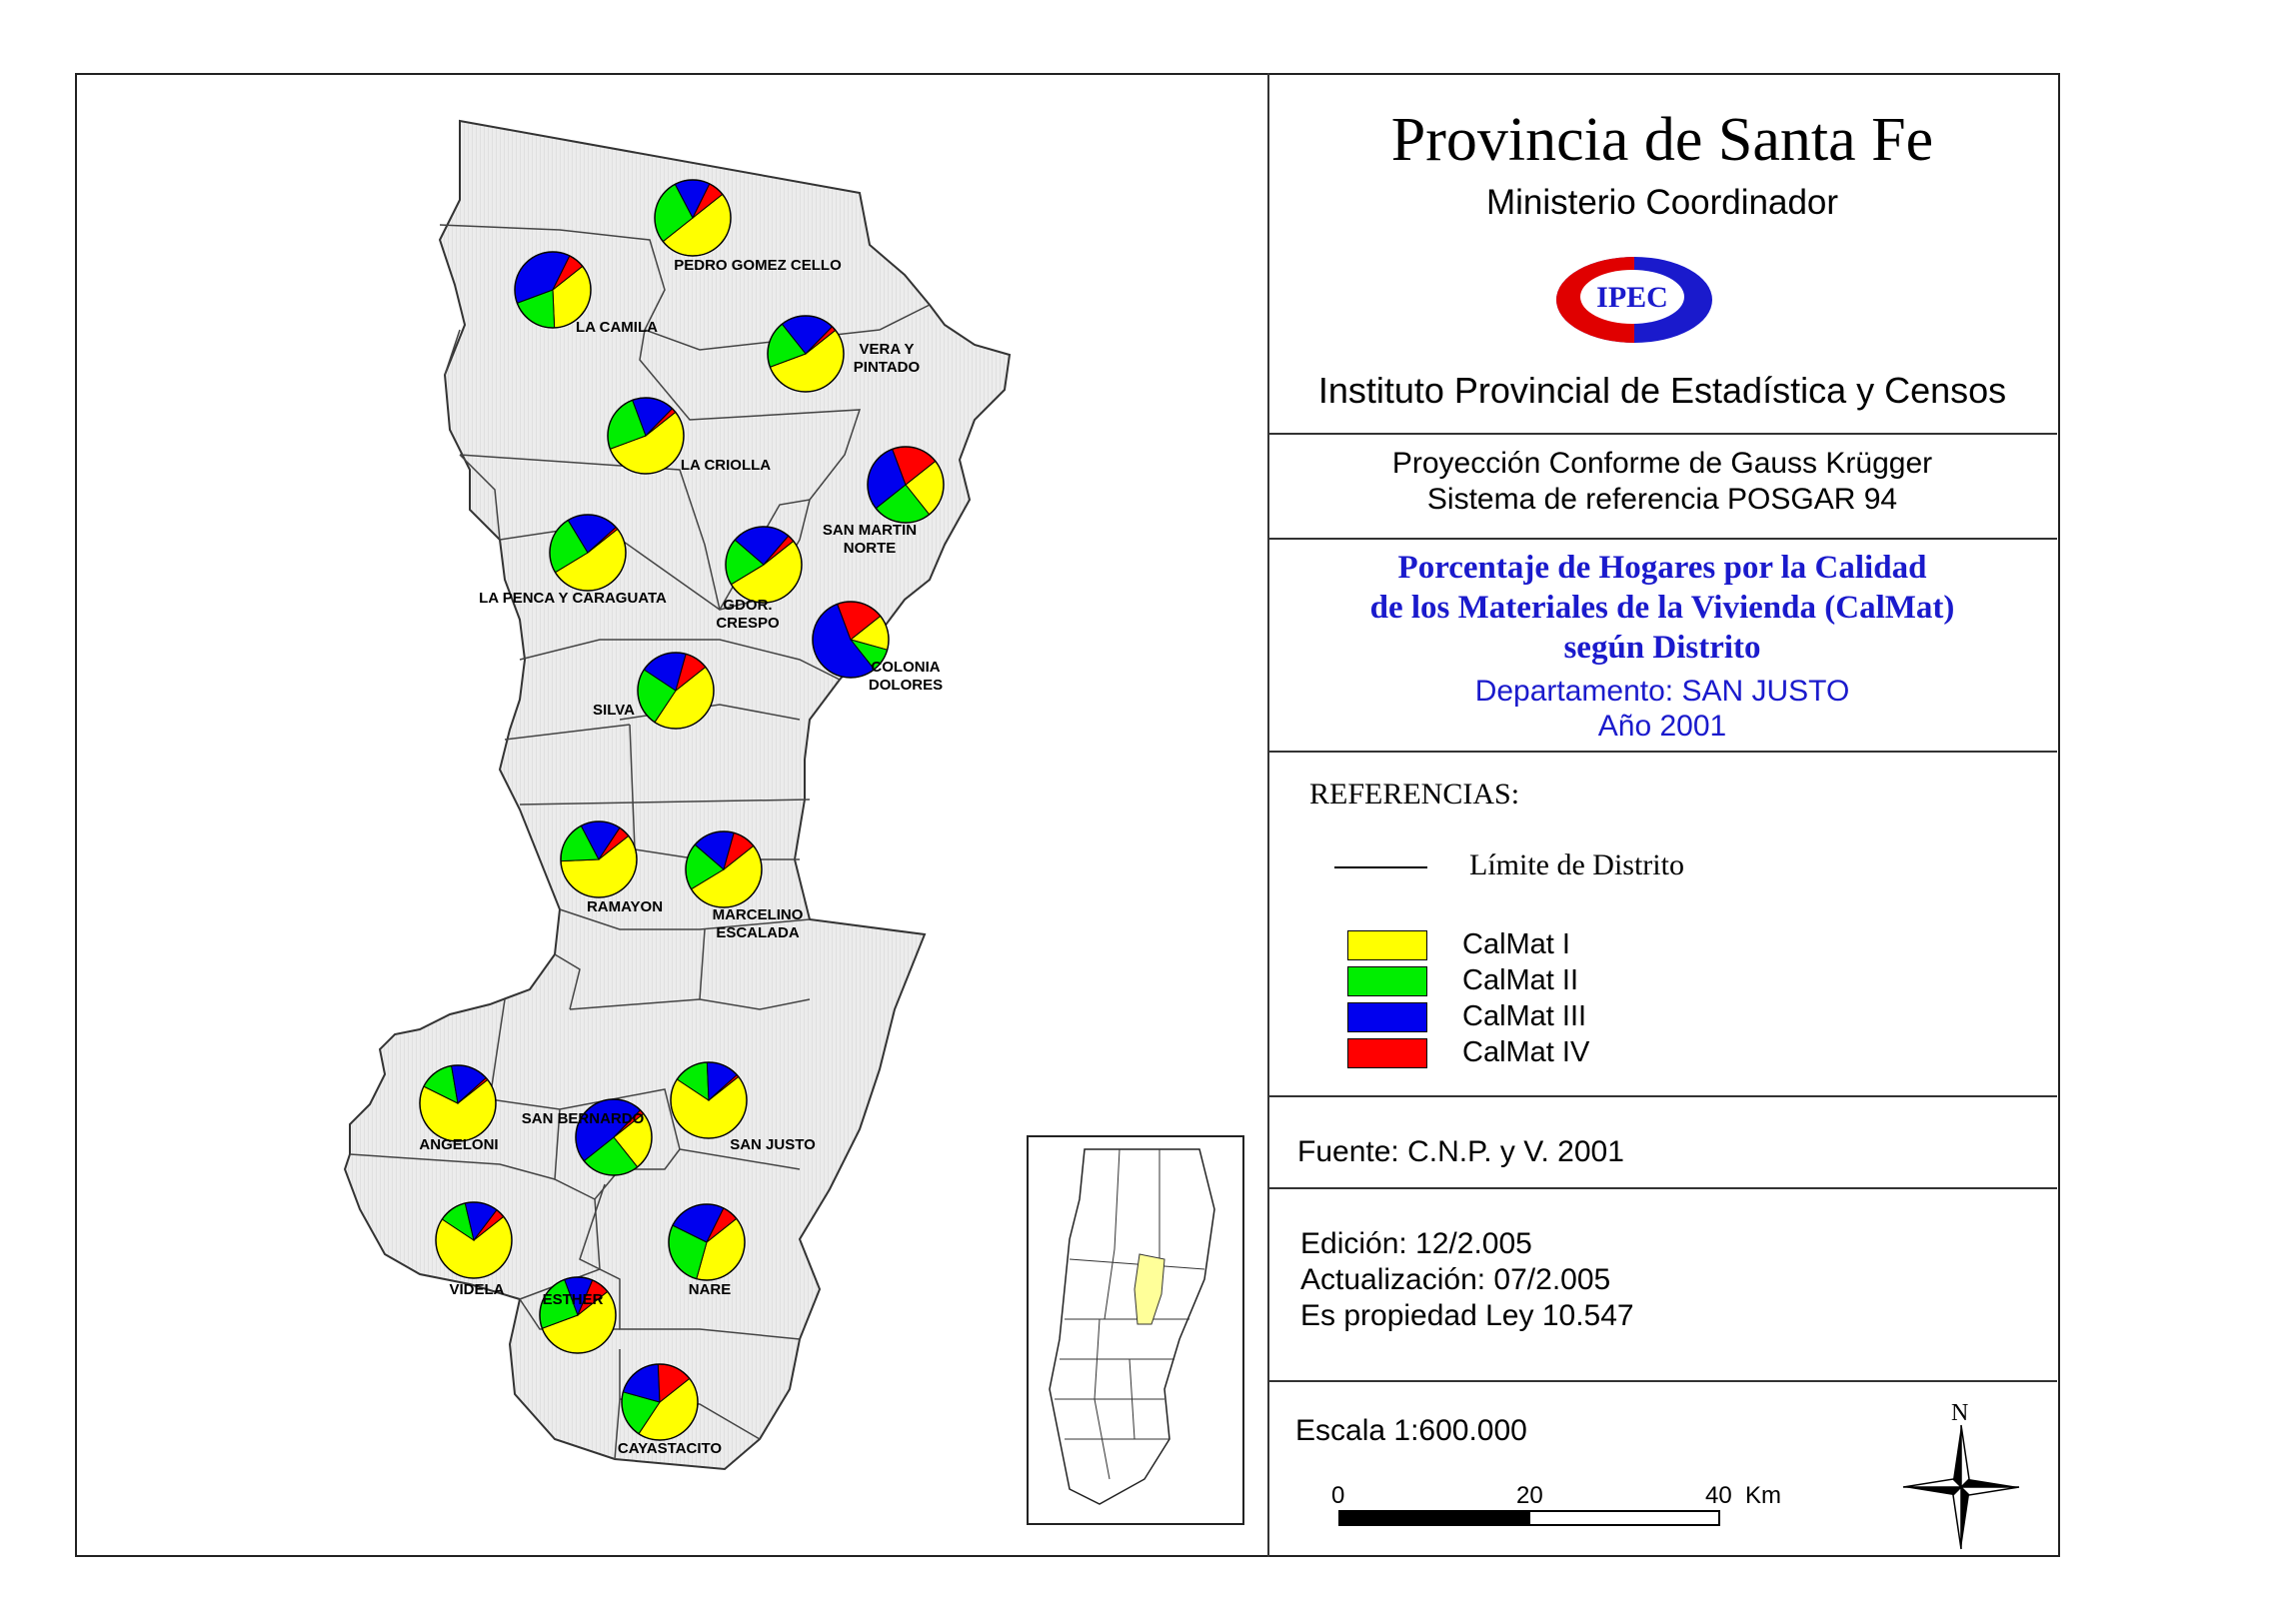  Describe the element at coordinates (1530, 1495) in the screenshot. I see `scale-tick-20: 20` at that location.